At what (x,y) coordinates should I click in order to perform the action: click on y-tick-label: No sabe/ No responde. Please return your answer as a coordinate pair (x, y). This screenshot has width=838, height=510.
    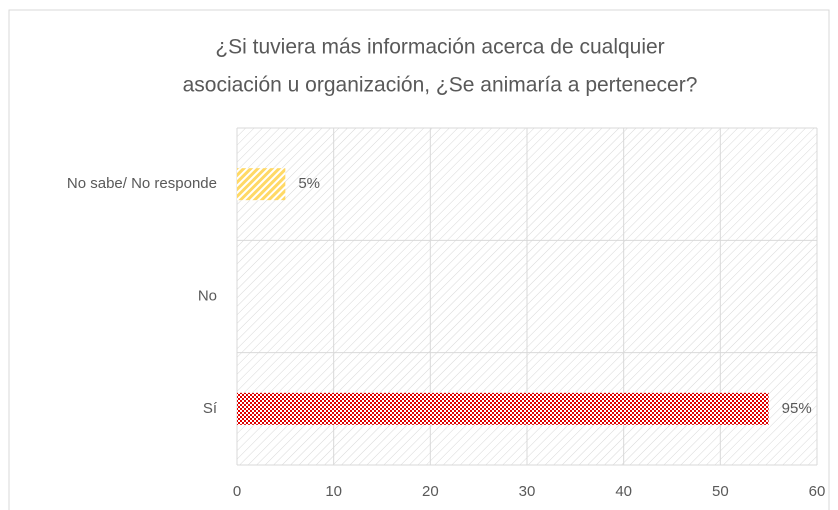
    Looking at the image, I should click on (142, 183).